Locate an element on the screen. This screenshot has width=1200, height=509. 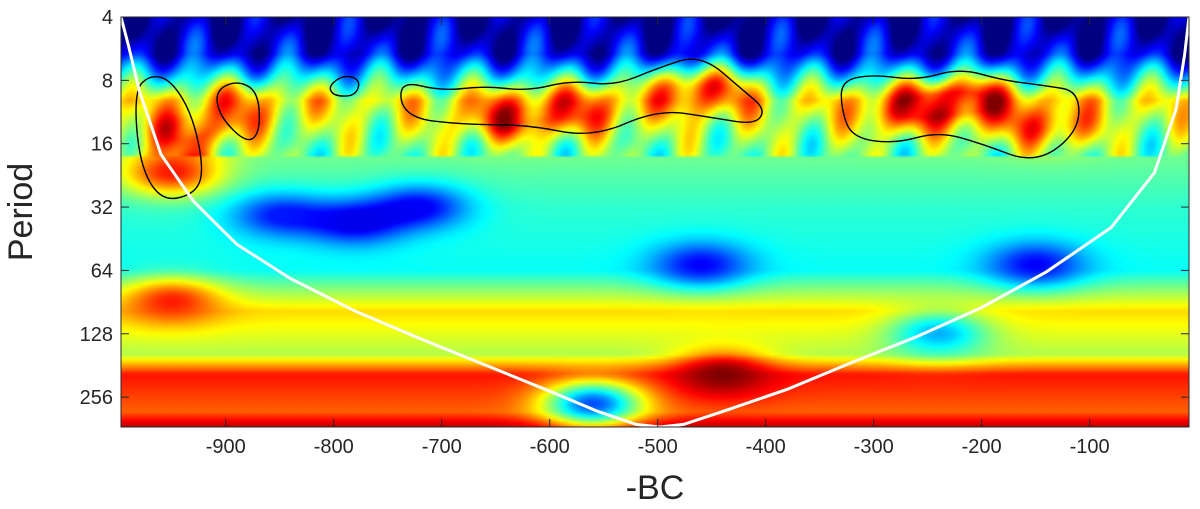
y-tick-label: 128 is located at coordinates (96, 335).